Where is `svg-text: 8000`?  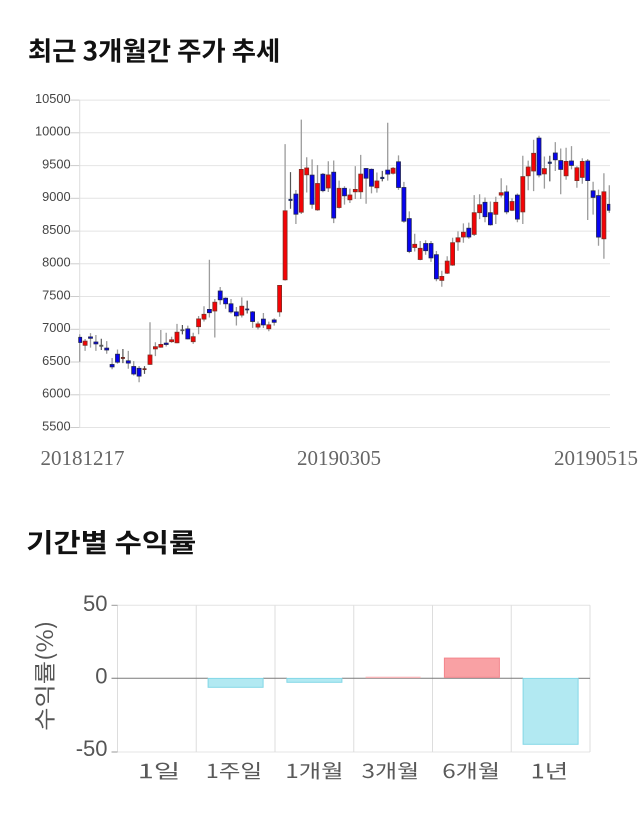 svg-text: 8000 is located at coordinates (56, 262).